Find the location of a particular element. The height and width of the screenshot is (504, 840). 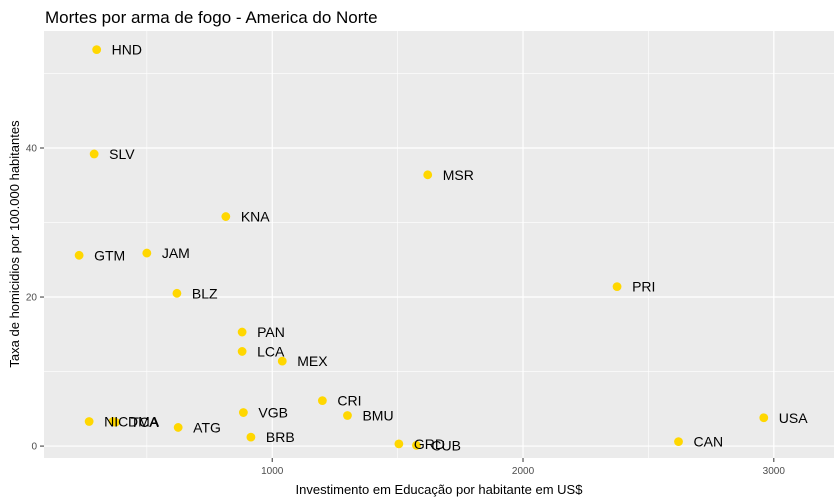

data-point-gtm is located at coordinates (79, 255).